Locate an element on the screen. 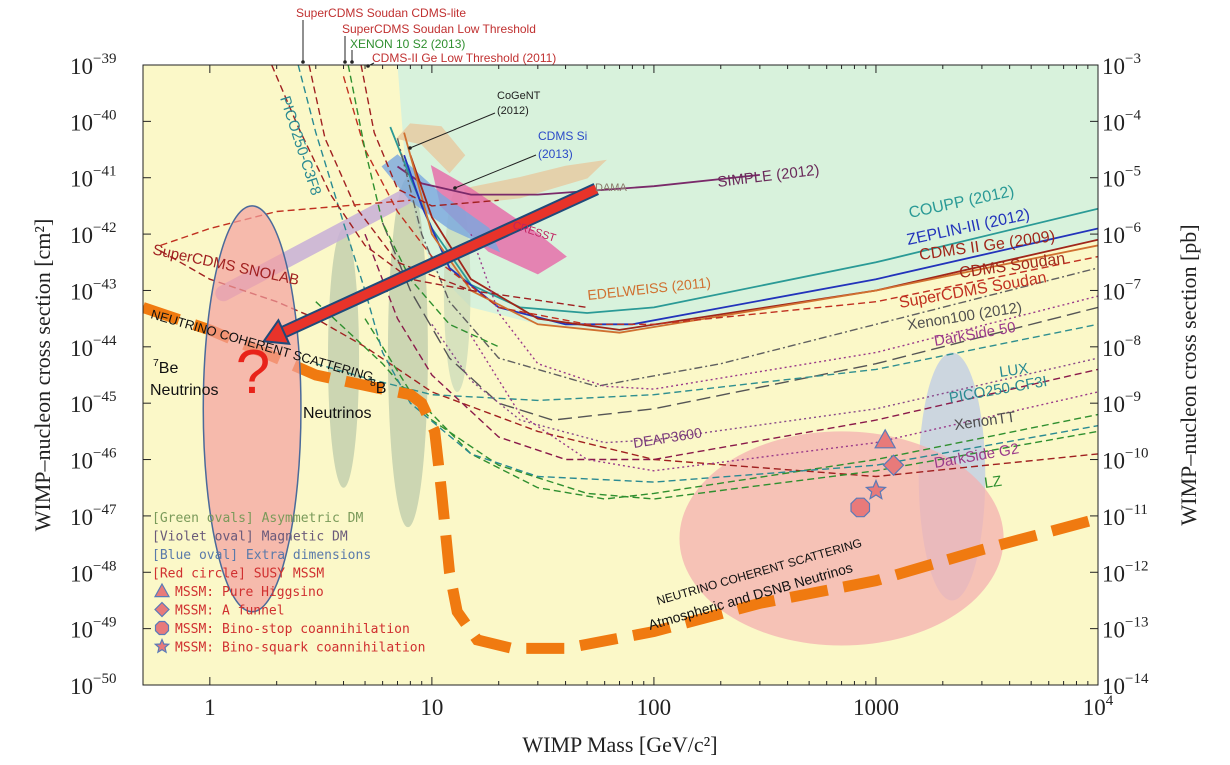 The height and width of the screenshot is (765, 1230). annotation-label: CoGeNT is located at coordinates (519, 96).